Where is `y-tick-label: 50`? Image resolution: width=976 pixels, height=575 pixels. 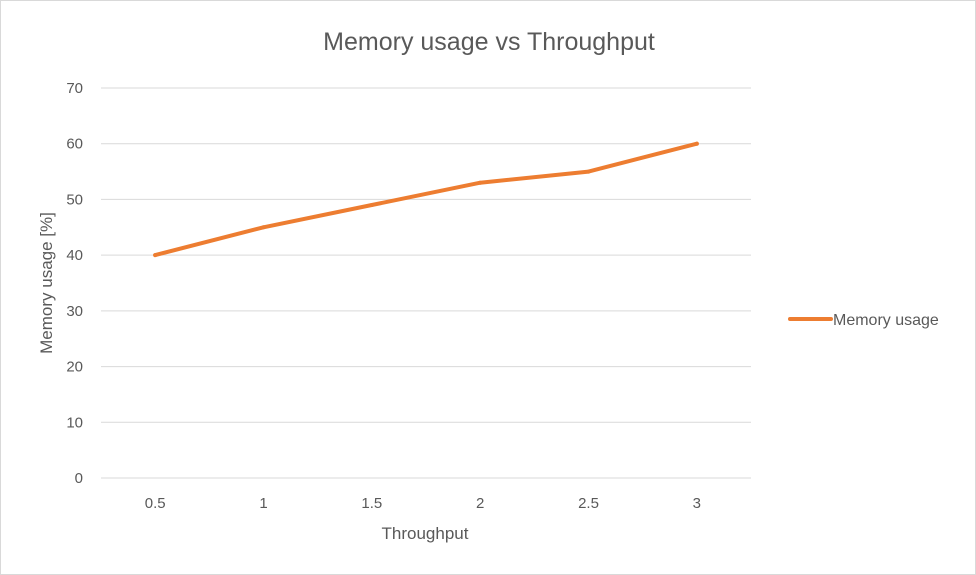
y-tick-label: 50 is located at coordinates (74, 199).